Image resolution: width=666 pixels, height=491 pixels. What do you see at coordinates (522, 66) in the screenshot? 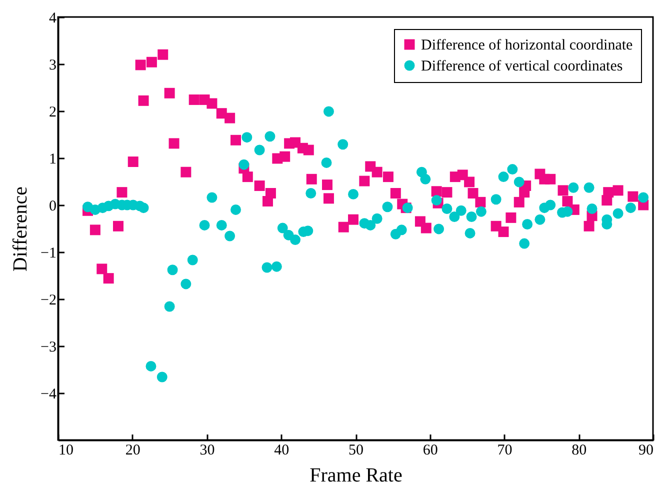
I see `legend-label: Difference of vertical coordinates` at bounding box center [522, 66].